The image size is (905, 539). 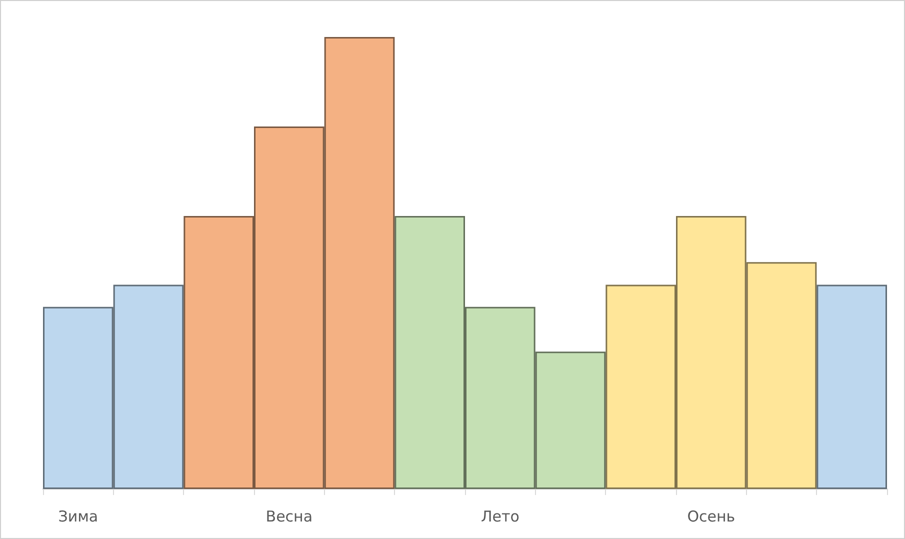 I want to click on x-tick-label: Зима, so click(x=78, y=517).